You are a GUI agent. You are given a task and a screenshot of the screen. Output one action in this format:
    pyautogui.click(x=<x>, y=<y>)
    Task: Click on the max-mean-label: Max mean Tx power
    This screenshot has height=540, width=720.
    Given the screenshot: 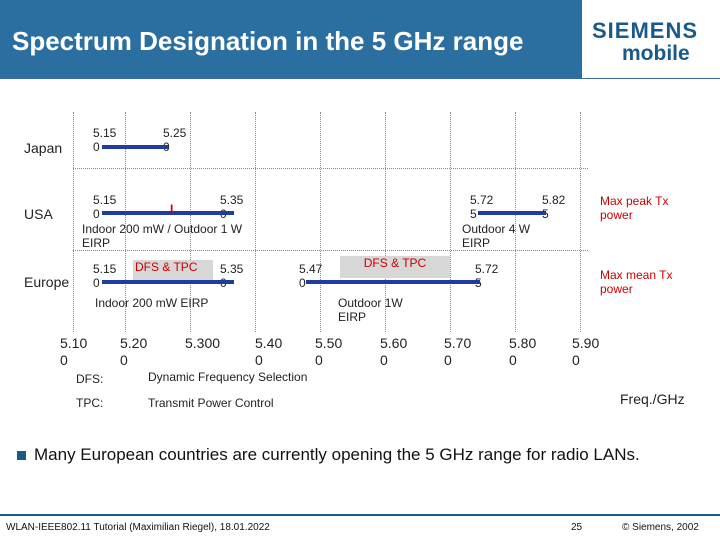 What is the action you would take?
    pyautogui.click(x=636, y=282)
    